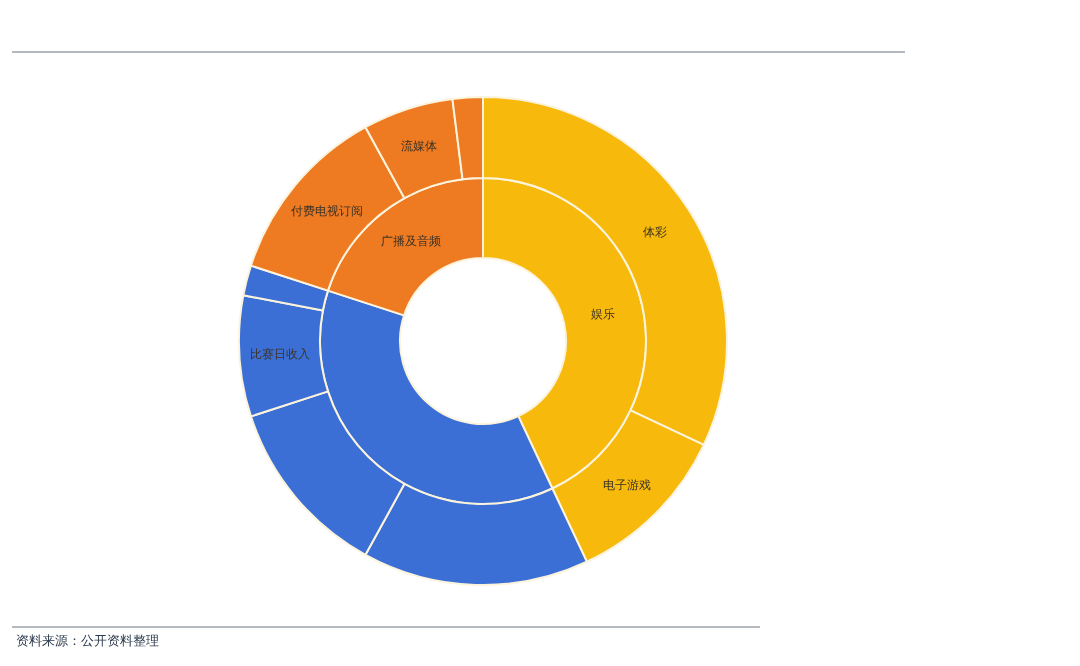 The image size is (1080, 666). What do you see at coordinates (419, 145) in the screenshot?
I see `slice-label: 流媒体` at bounding box center [419, 145].